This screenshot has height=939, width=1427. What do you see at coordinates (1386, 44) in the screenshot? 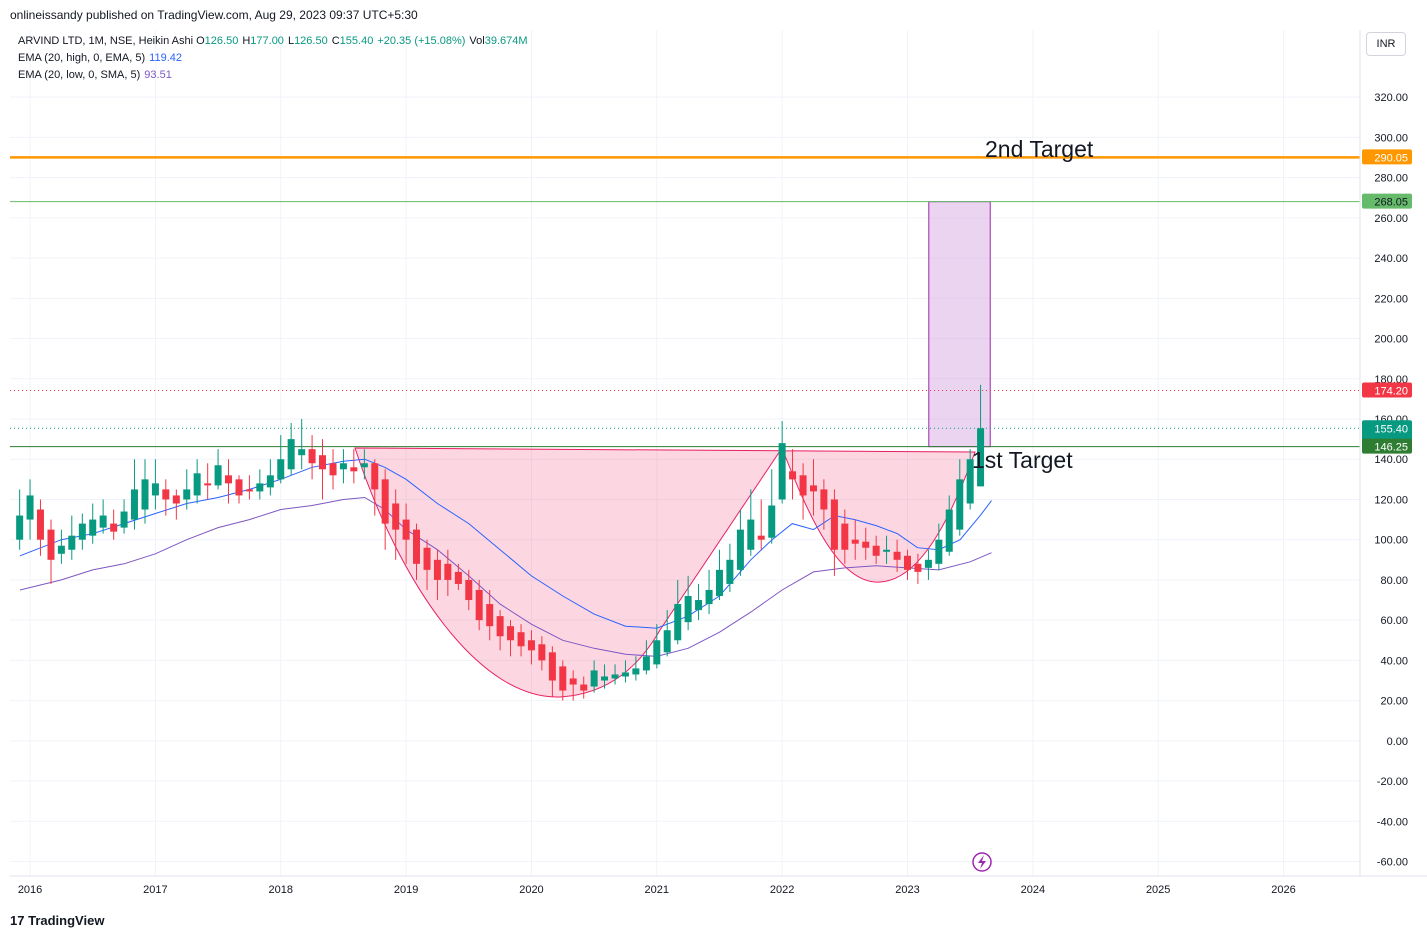
I see `currency-button: INR` at bounding box center [1386, 44].